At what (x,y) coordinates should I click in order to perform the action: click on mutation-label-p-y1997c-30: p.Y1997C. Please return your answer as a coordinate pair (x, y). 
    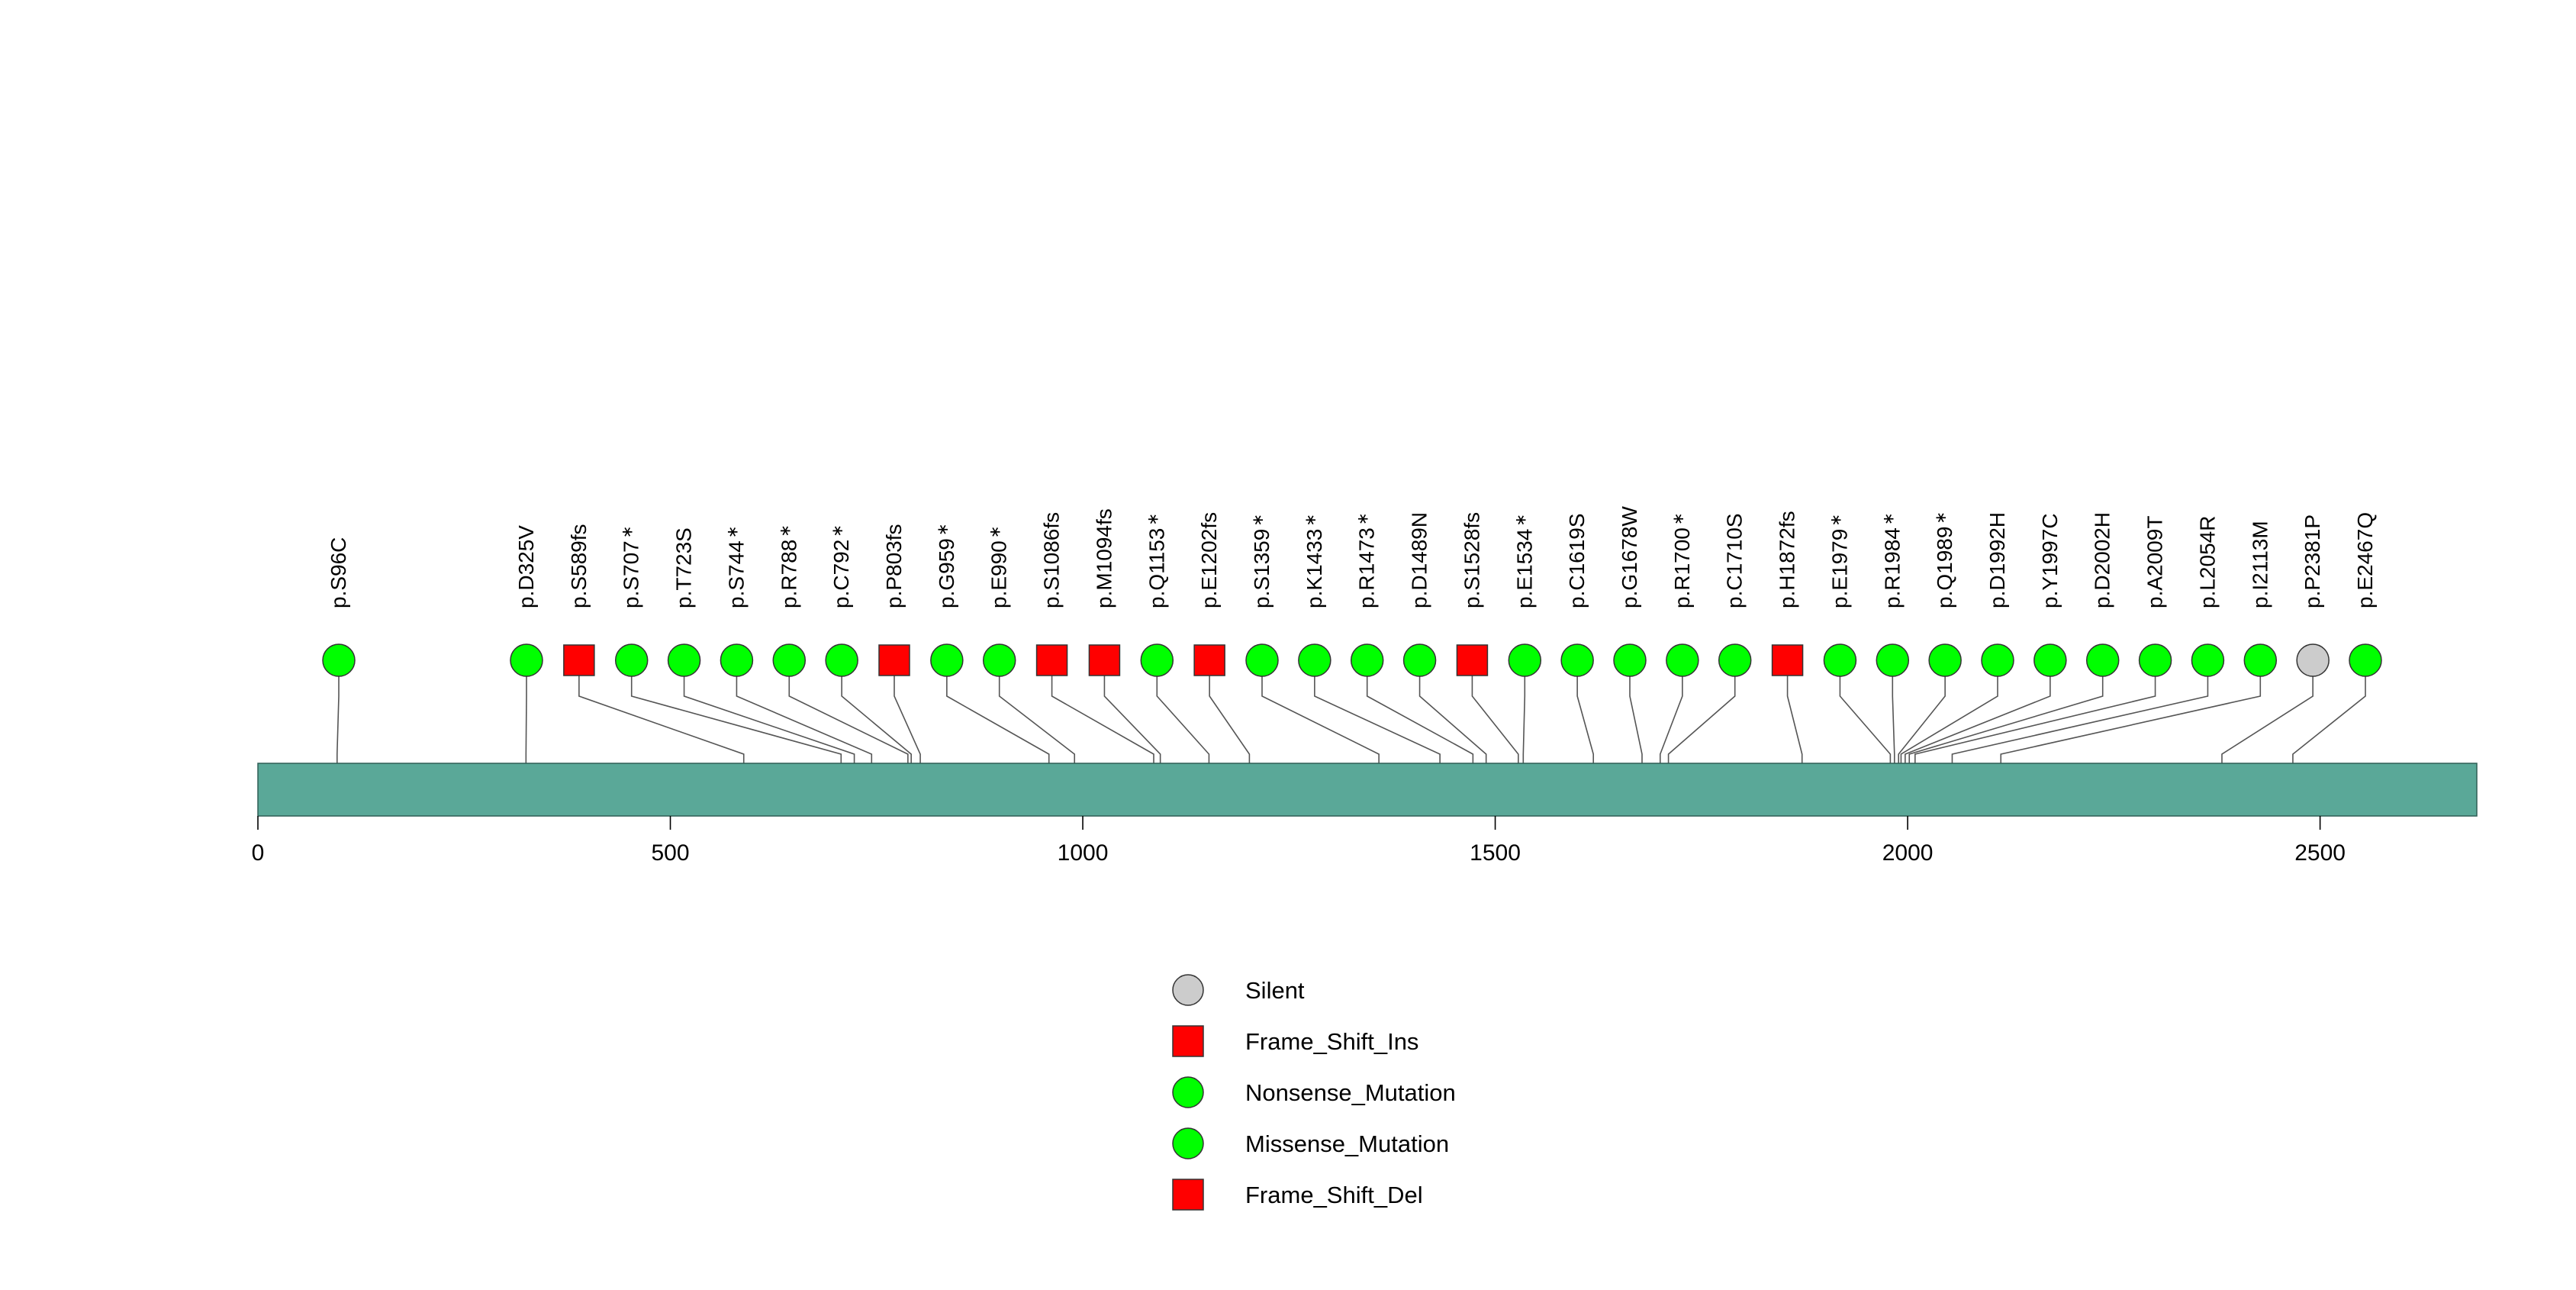
    Looking at the image, I should click on (2050, 560).